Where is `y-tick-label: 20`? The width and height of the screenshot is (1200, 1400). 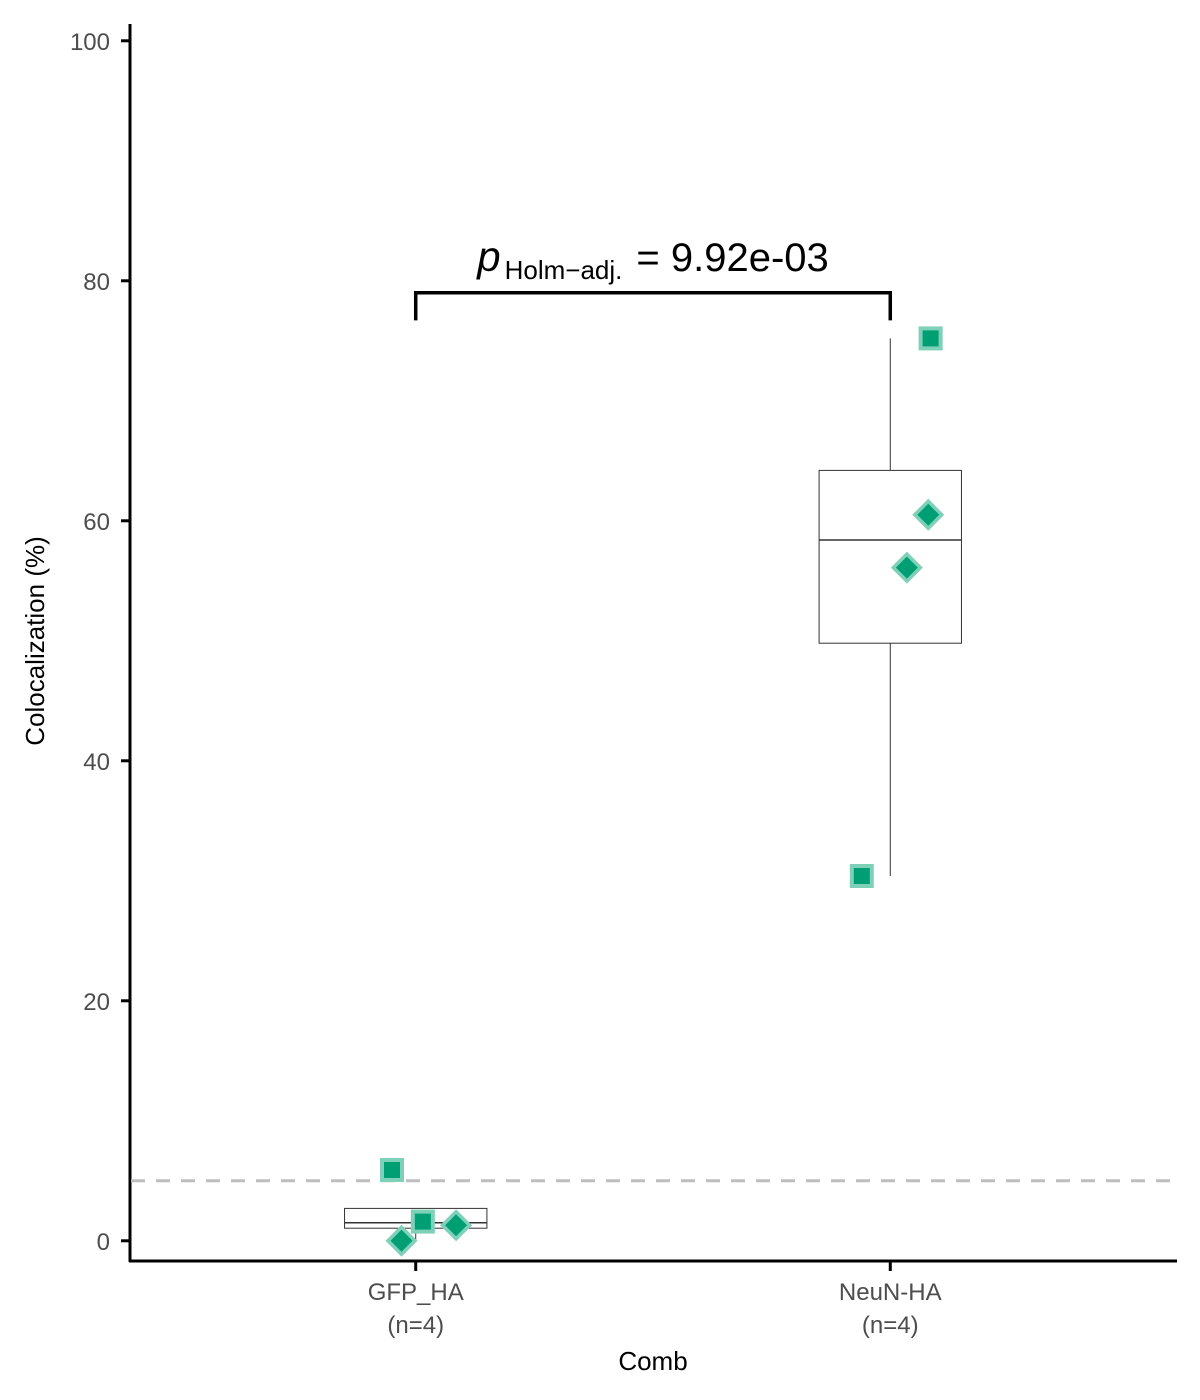
y-tick-label: 20 is located at coordinates (96, 1002).